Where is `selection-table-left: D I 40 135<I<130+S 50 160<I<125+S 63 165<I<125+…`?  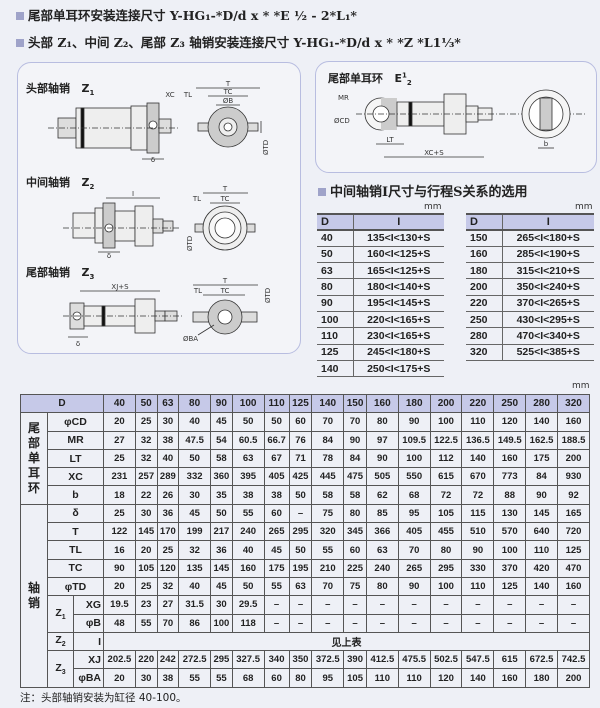 selection-table-left: D I 40 135<I<130+S 50 160<I<125+S 63 165<I<125+… is located at coordinates (380, 295).